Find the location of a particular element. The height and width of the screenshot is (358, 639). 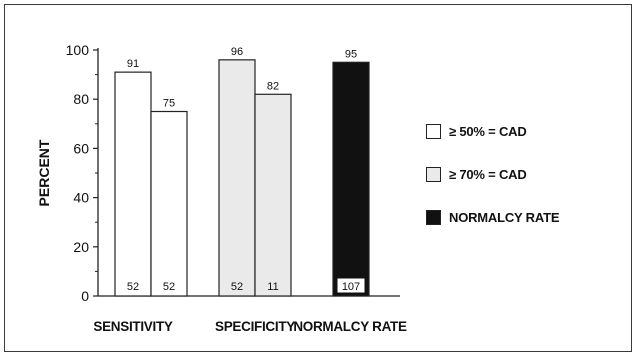

y-axis-label: PERCENT is located at coordinates (44, 172).